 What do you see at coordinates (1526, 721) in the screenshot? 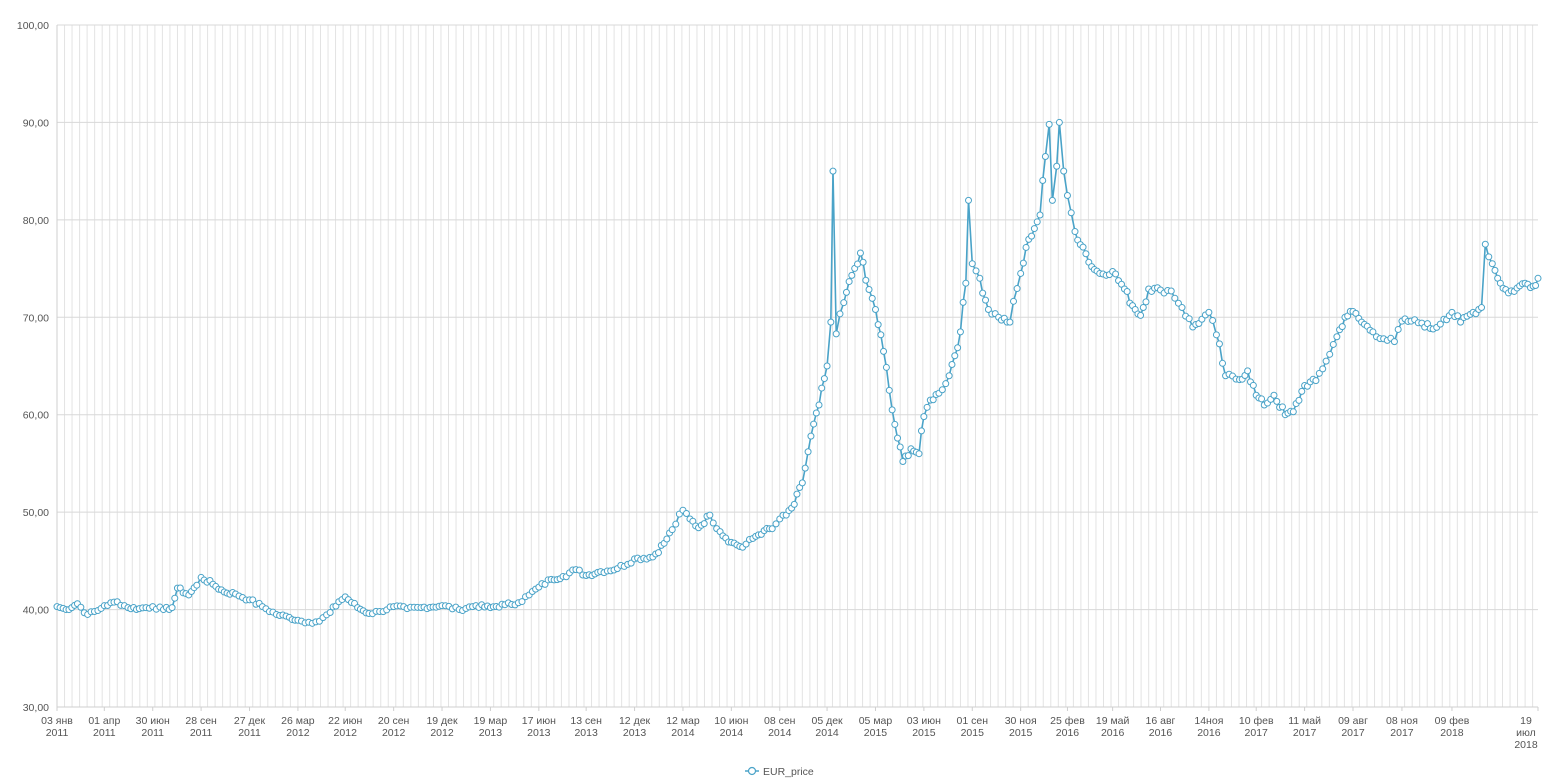
I see `x-tick-label: 19` at bounding box center [1526, 721].